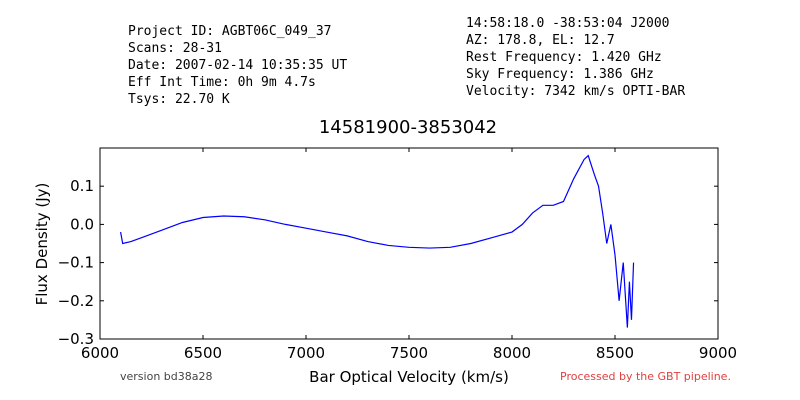 The height and width of the screenshot is (400, 800). Describe the element at coordinates (76, 339) in the screenshot. I see `y-tick-label: −0.3` at that location.